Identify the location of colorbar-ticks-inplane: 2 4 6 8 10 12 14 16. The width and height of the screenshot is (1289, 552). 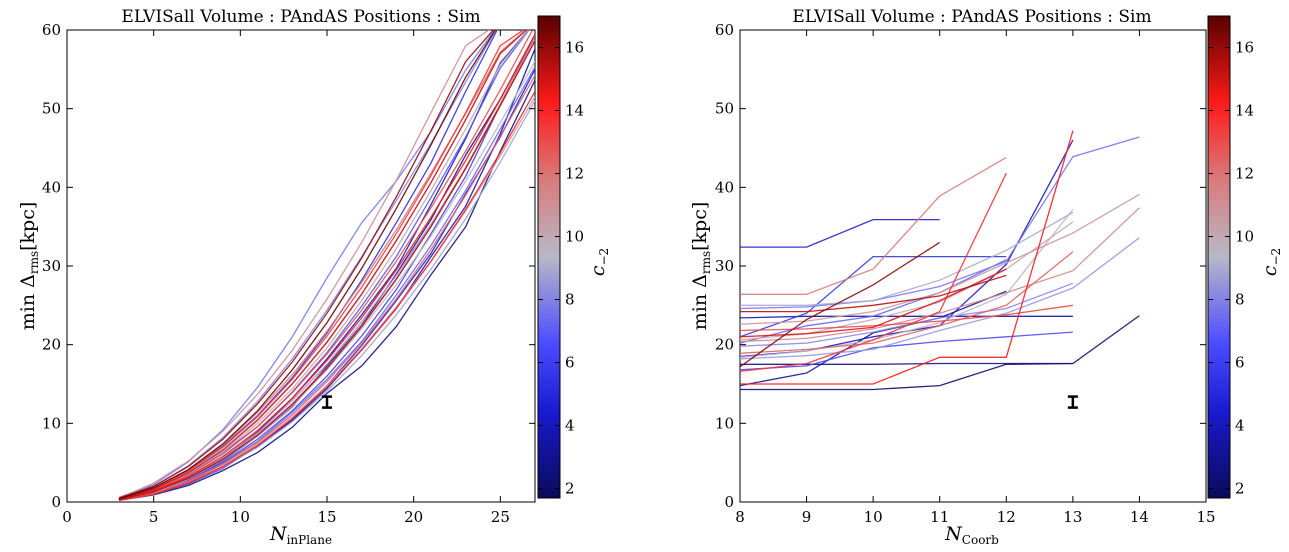
(561, 268).